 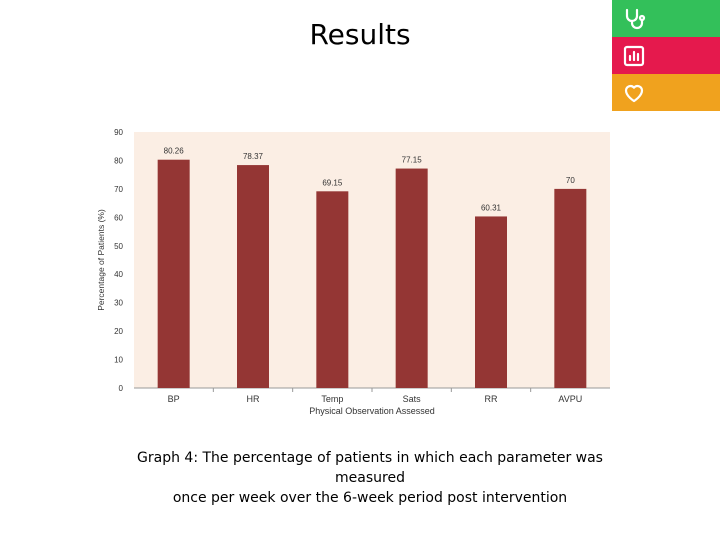 What do you see at coordinates (118, 331) in the screenshot?
I see `y-tick-label: 20` at bounding box center [118, 331].